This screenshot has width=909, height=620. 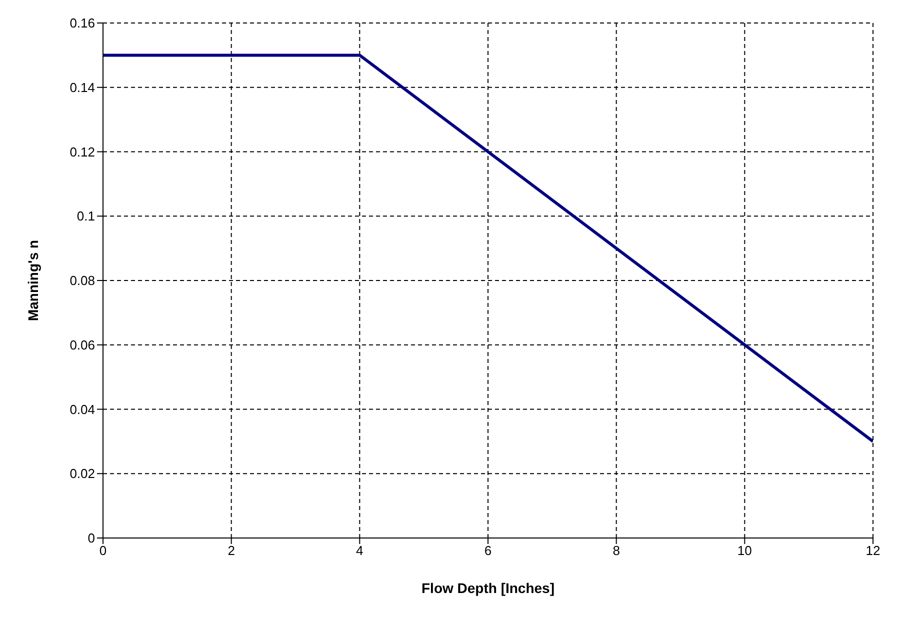 I want to click on x-axis-title: Flow Depth [Inches], so click(x=488, y=588).